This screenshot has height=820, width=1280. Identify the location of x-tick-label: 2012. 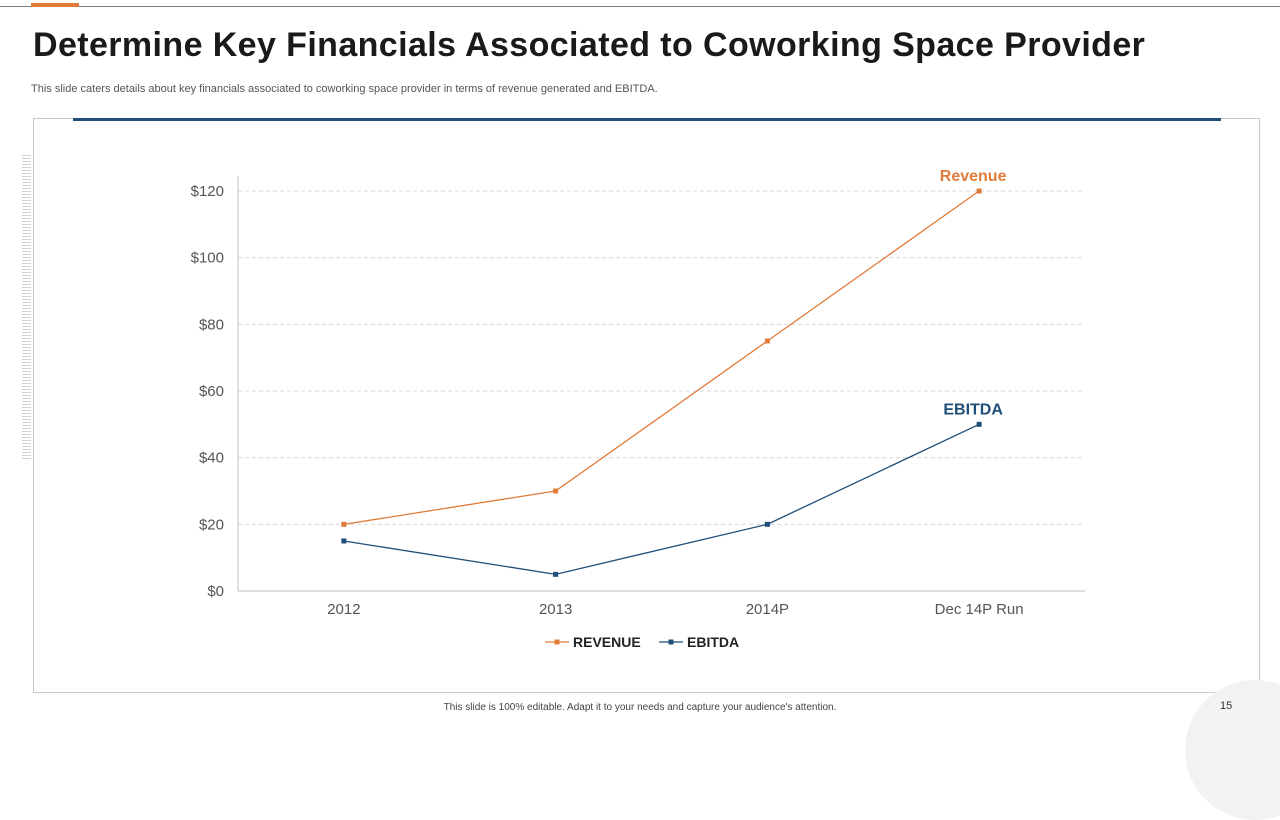
(343, 609).